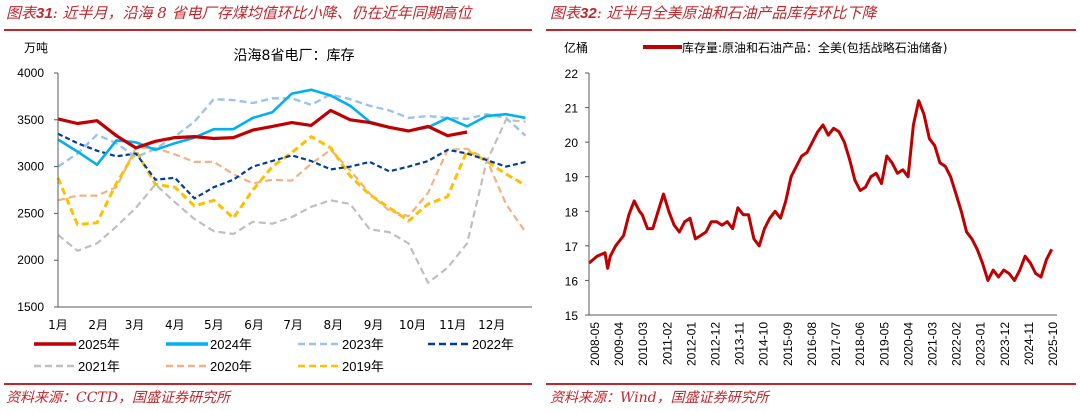  What do you see at coordinates (811, 384) in the screenshot?
I see `right-source-rule` at bounding box center [811, 384].